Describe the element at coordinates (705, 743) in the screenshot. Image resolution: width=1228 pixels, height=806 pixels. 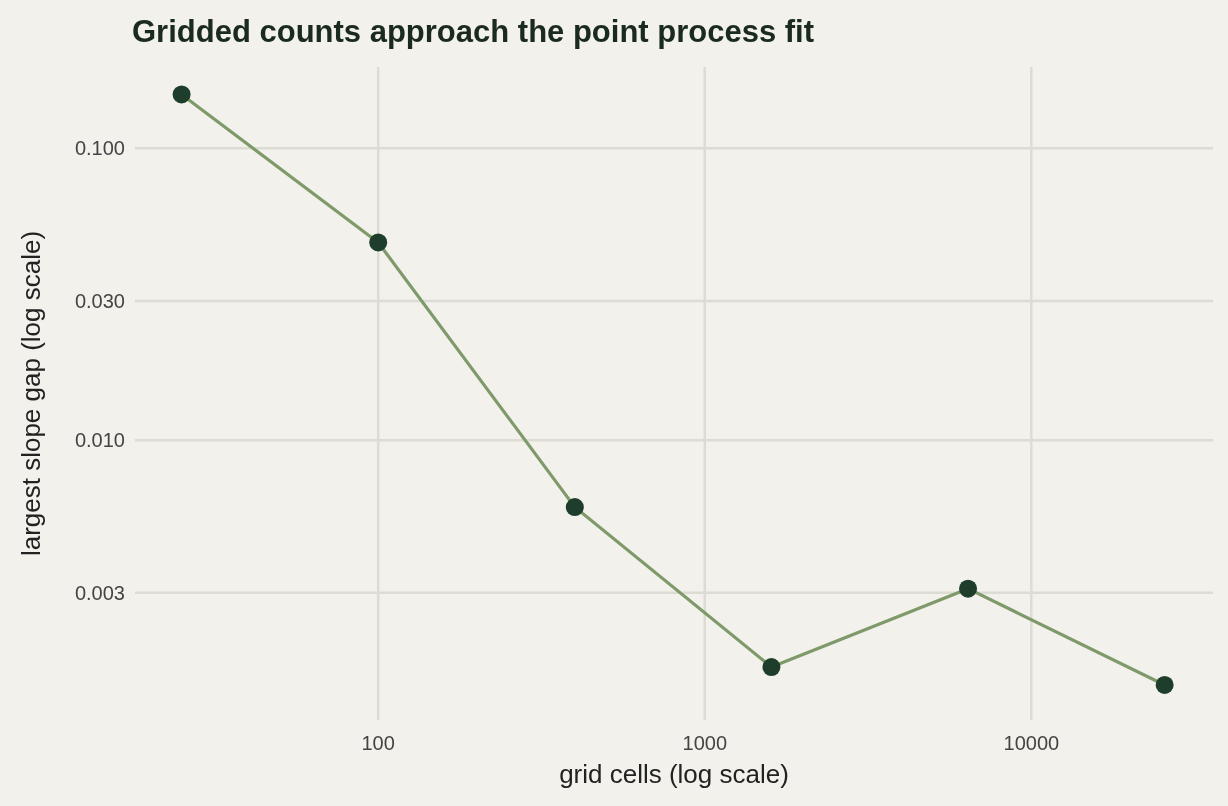
I see `x-tick-label: 1000` at that location.